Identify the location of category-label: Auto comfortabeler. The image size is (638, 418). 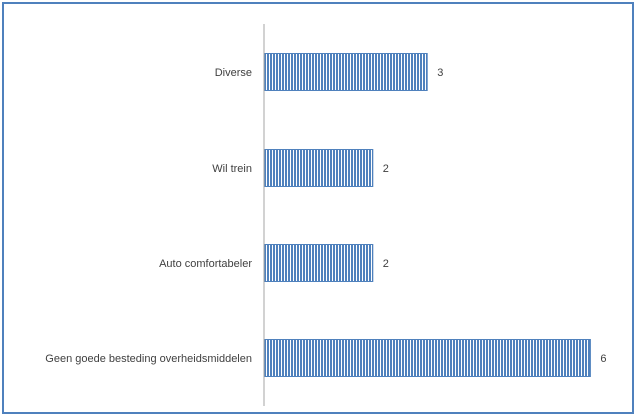
(205, 264).